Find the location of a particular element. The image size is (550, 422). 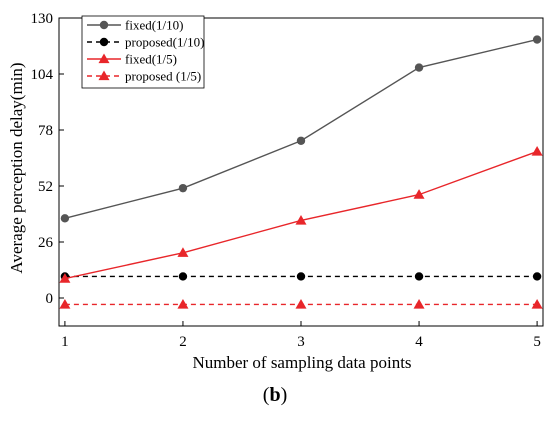

x-tick-label: 5 is located at coordinates (537, 342).